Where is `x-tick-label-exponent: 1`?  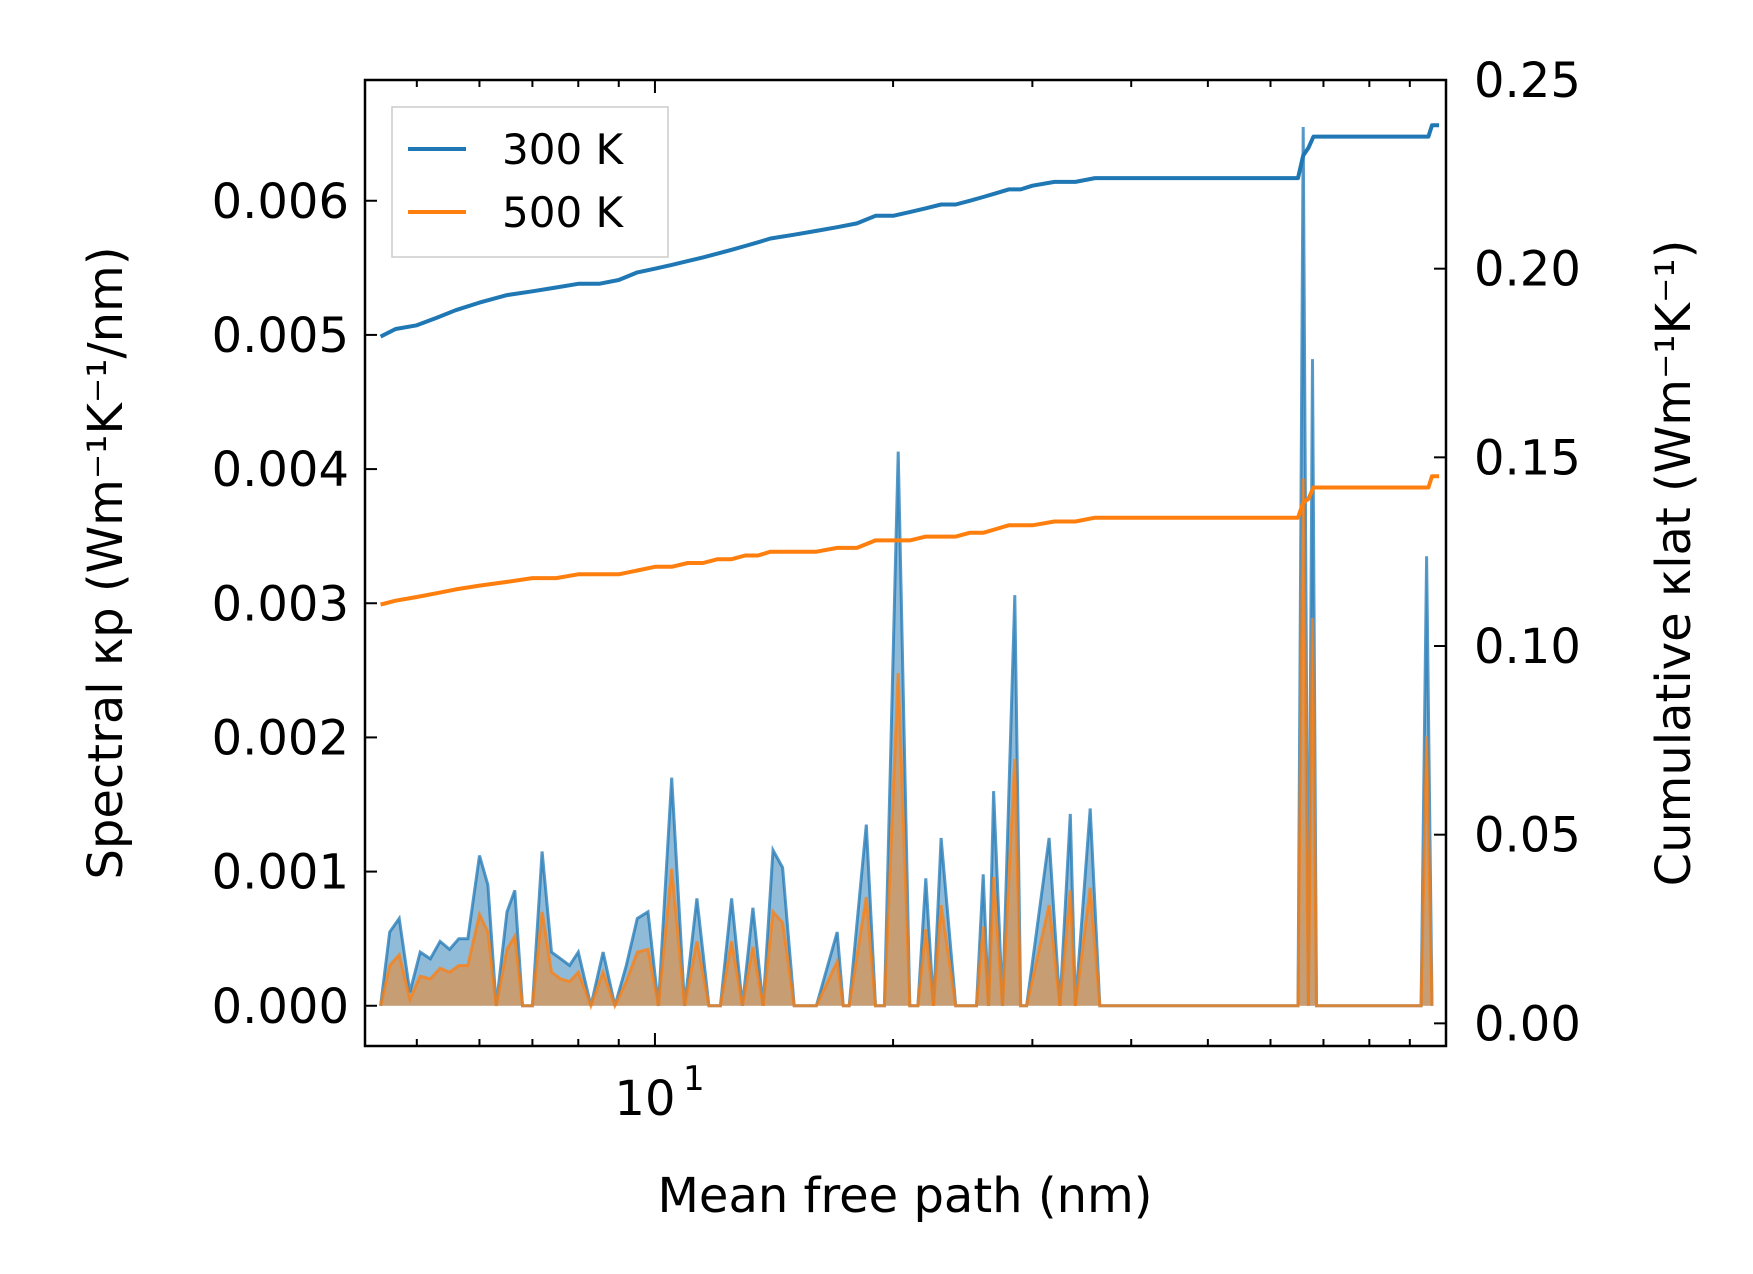
x-tick-label-exponent: 1 is located at coordinates (694, 1079).